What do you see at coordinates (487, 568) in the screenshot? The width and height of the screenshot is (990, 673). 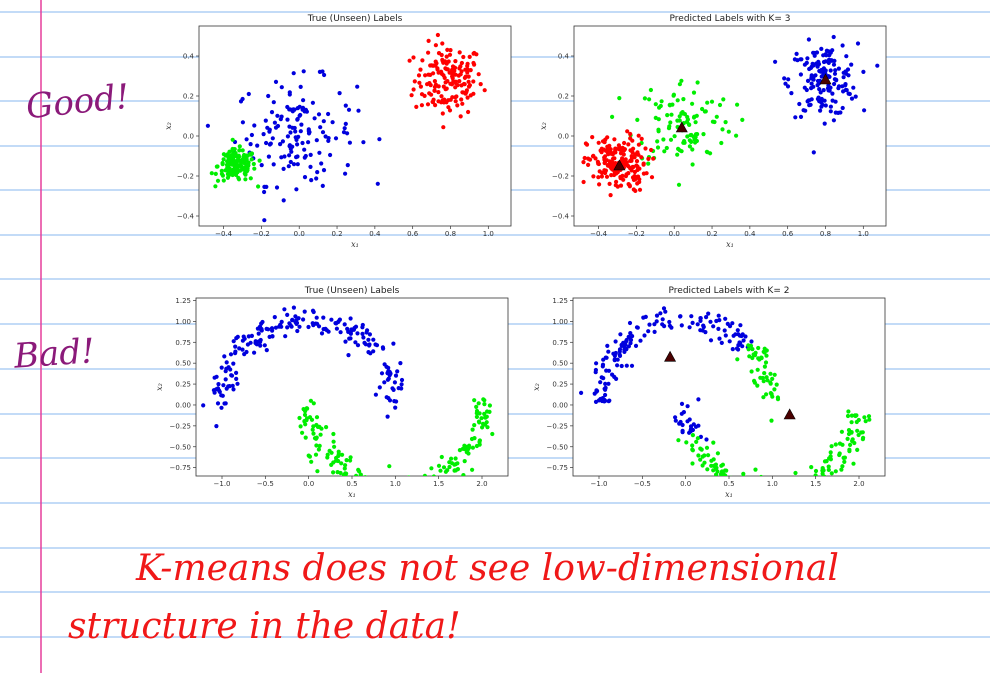 I see `annotation-line-1: K-means does not see low-dimensional` at bounding box center [487, 568].